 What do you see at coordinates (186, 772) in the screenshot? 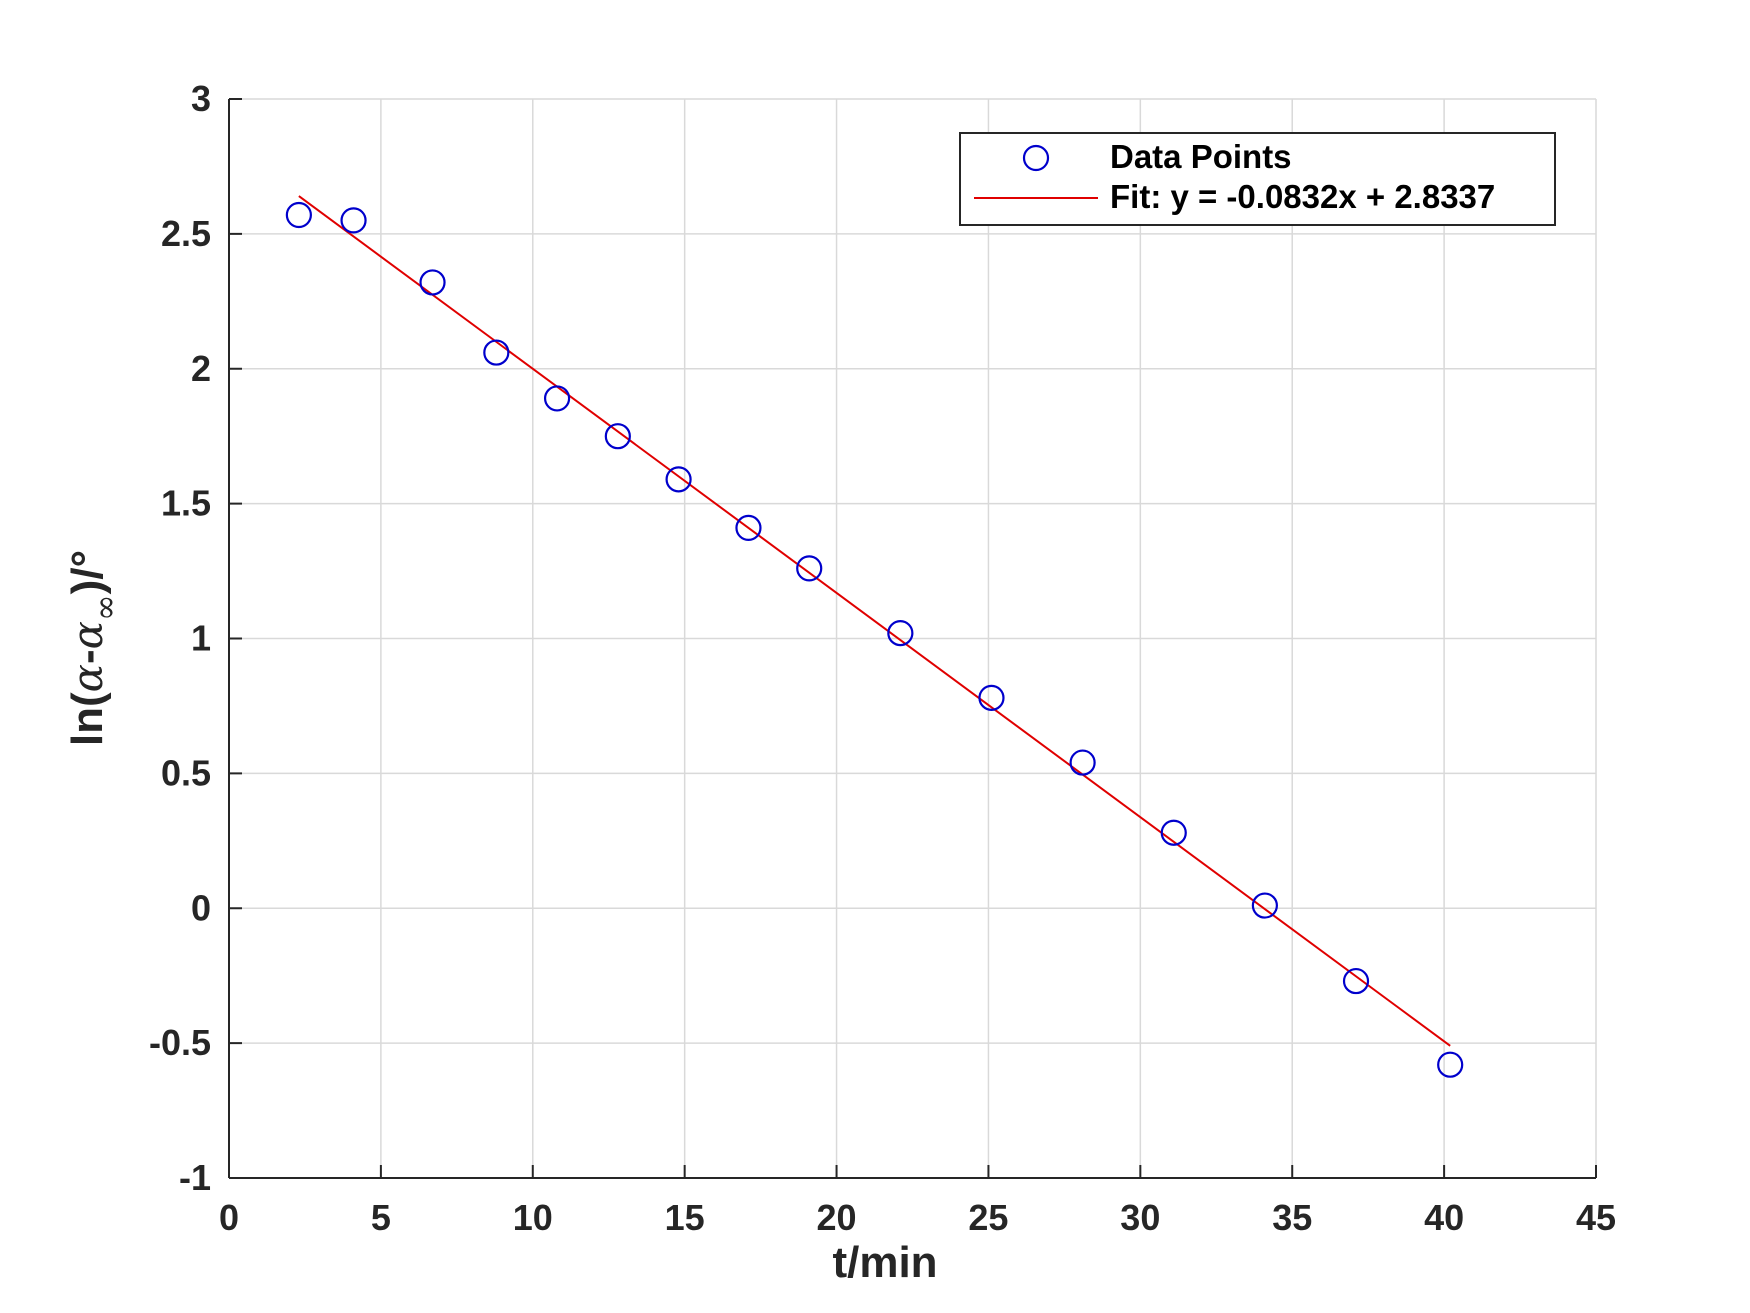
I see `y-tick-label: 0.5` at bounding box center [186, 772].